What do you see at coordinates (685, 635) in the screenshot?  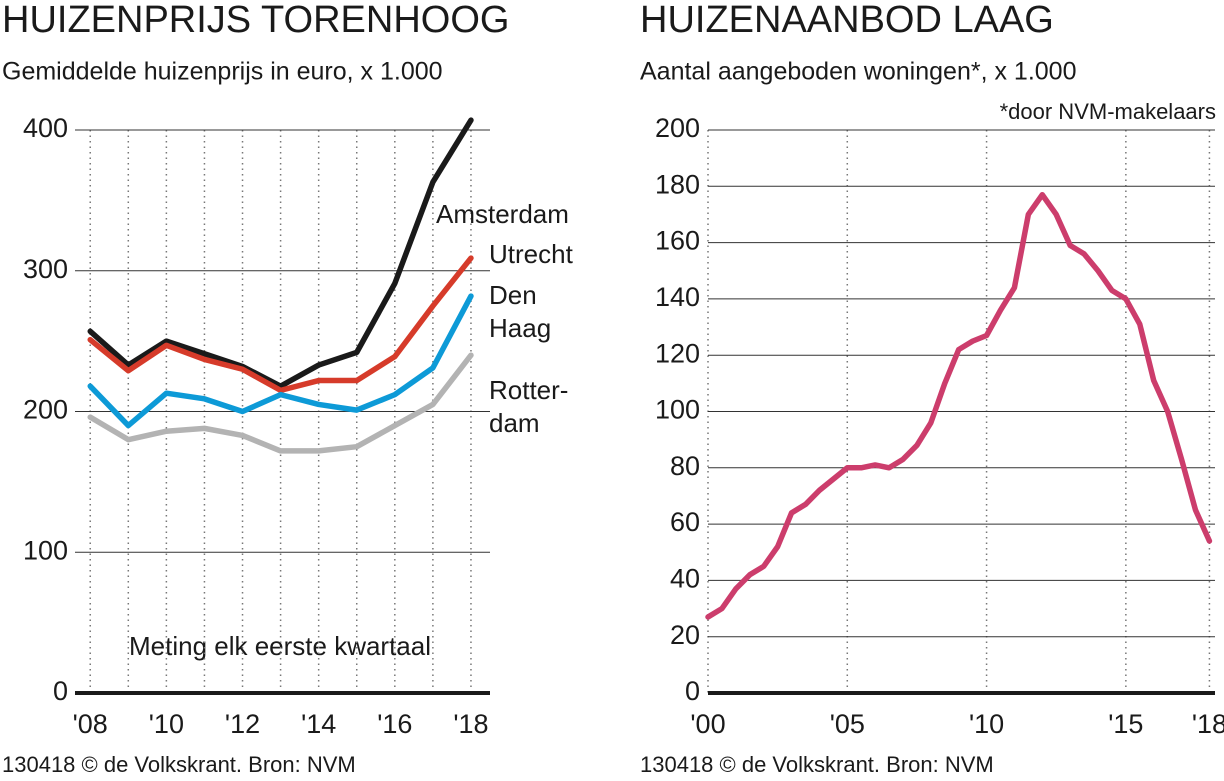 I see `y-tick-label: 20` at bounding box center [685, 635].